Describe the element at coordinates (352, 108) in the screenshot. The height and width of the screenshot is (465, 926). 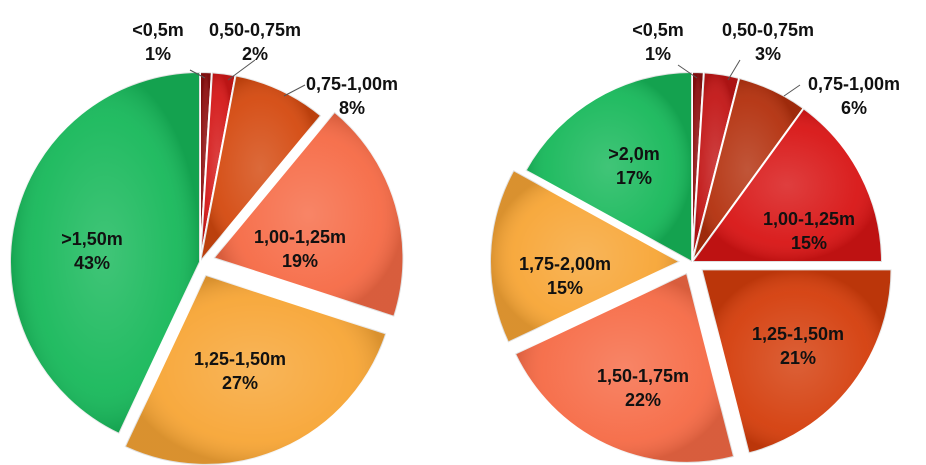
I see `slice-percent-label: 8%` at that location.